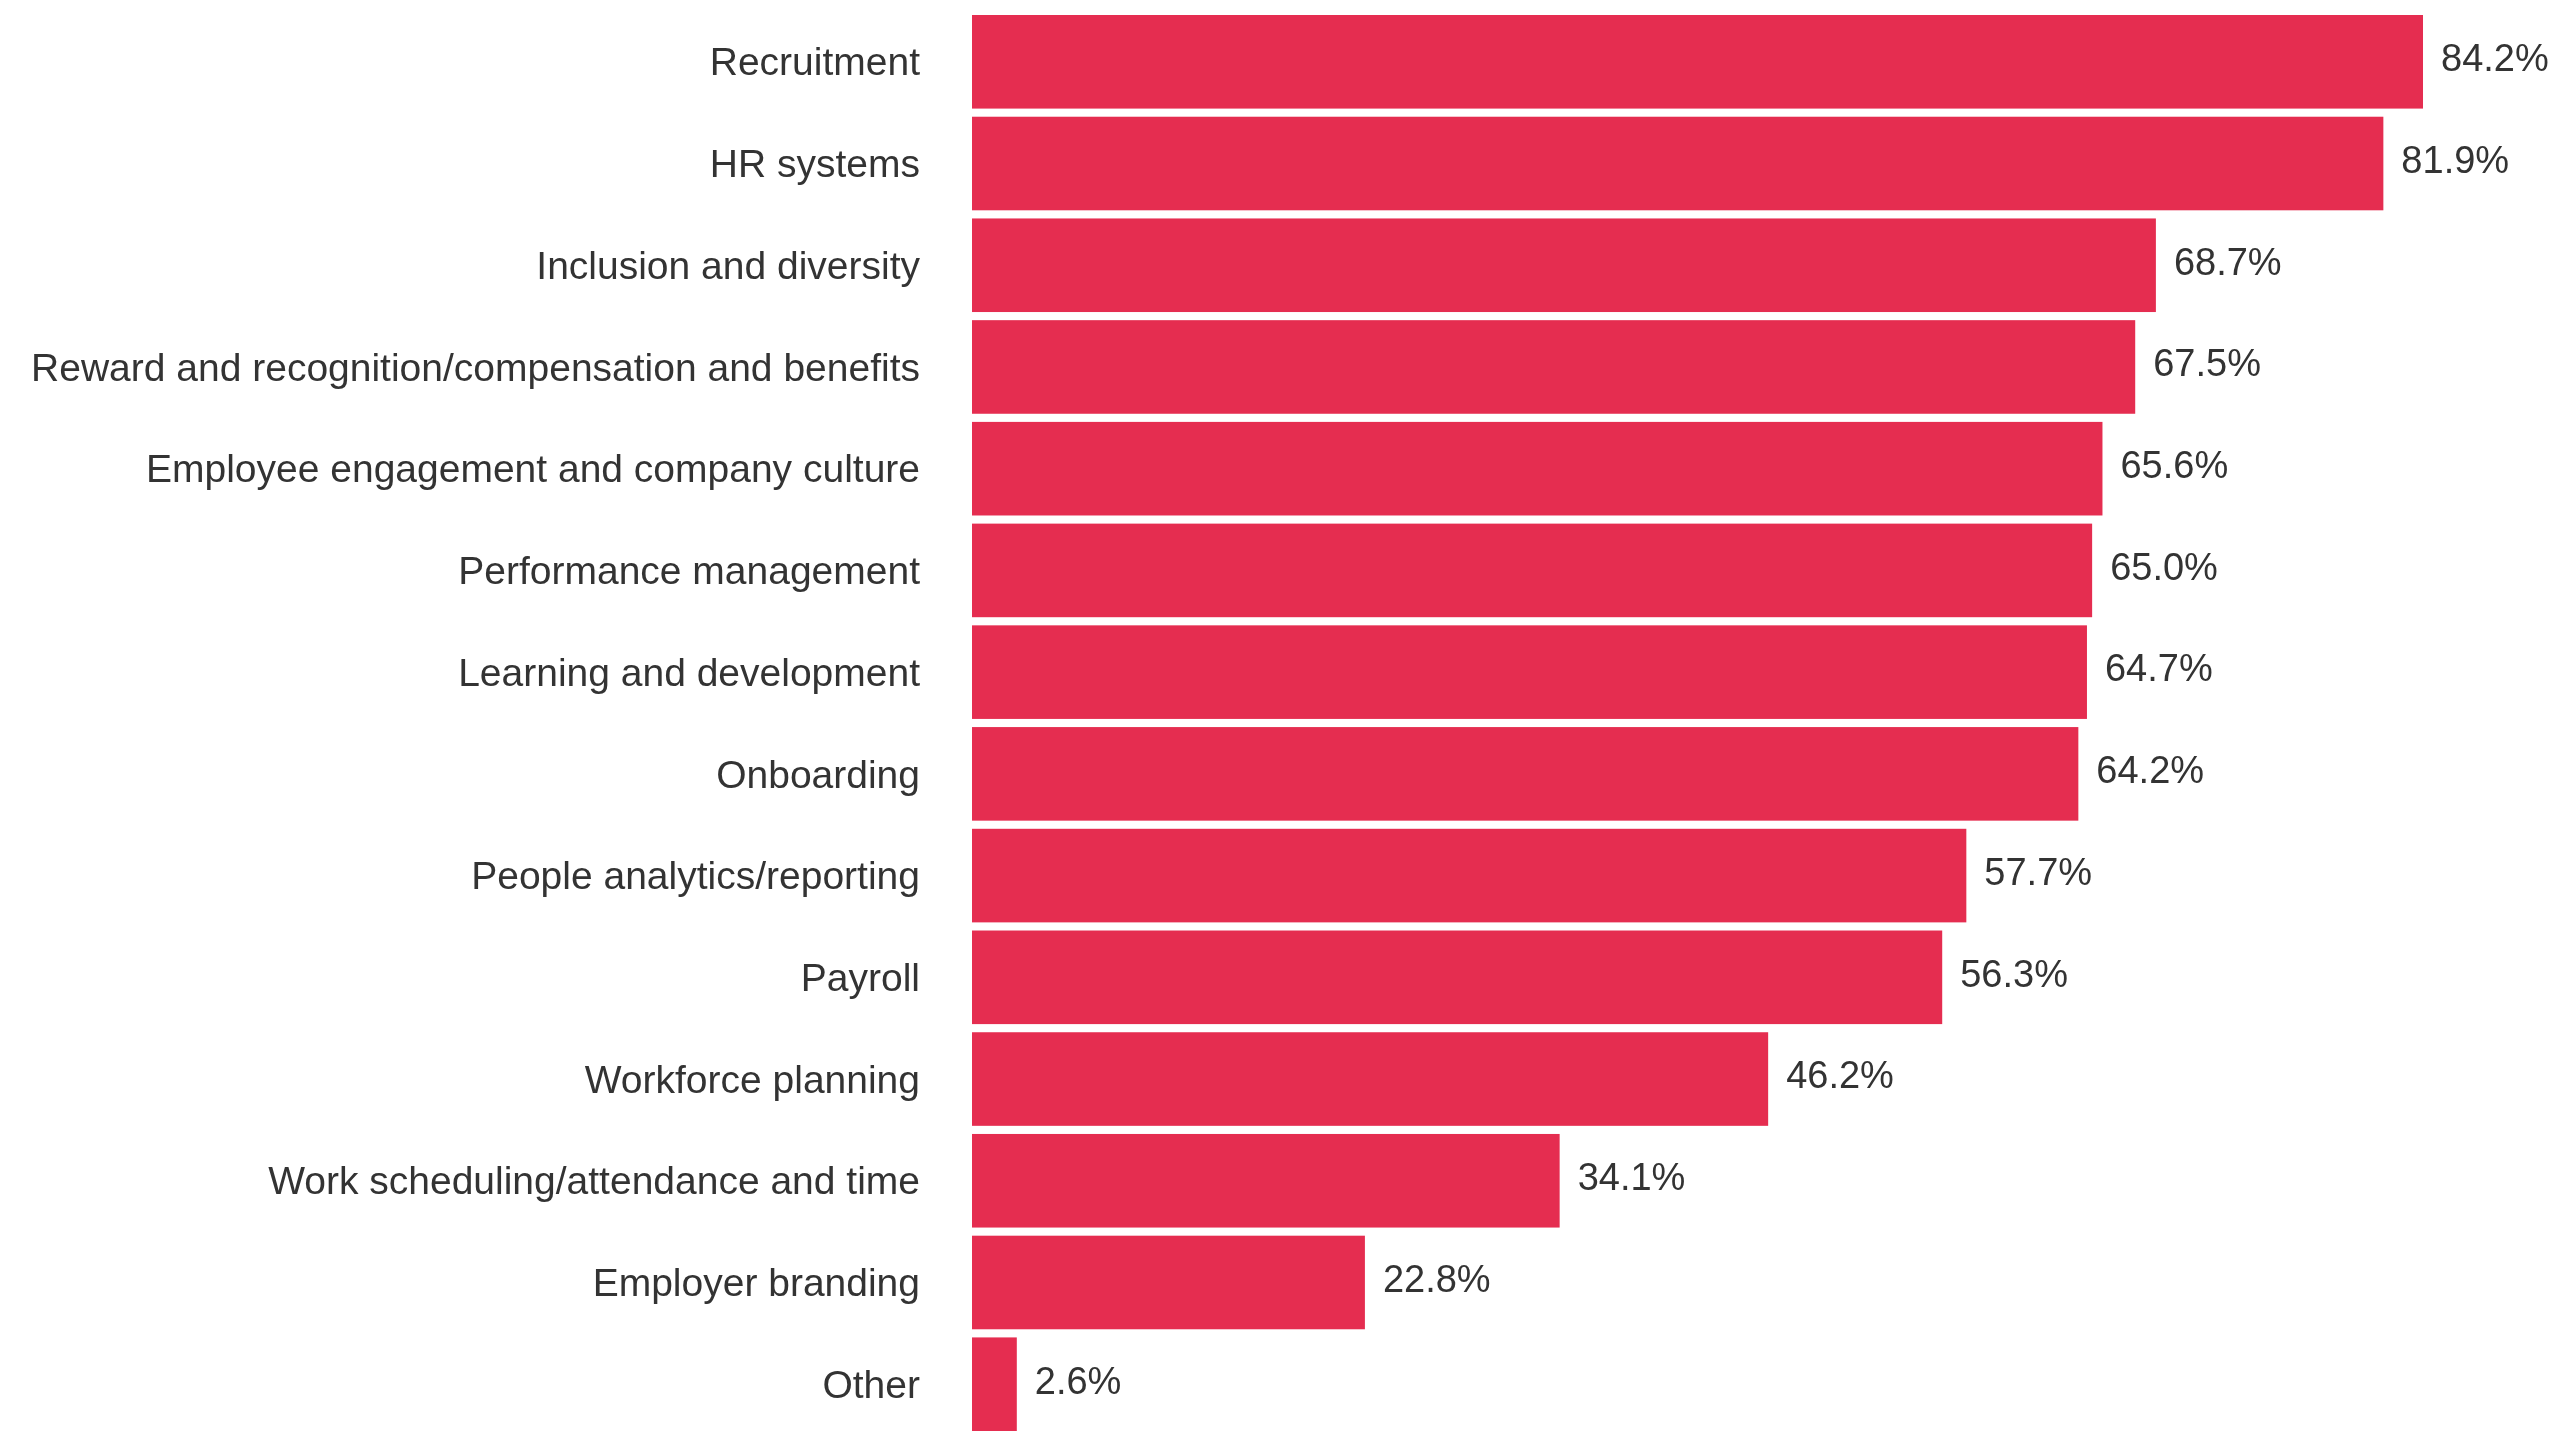 This screenshot has width=2565, height=1432. Describe the element at coordinates (2455, 159) in the screenshot. I see `data-label: 81.9%` at that location.